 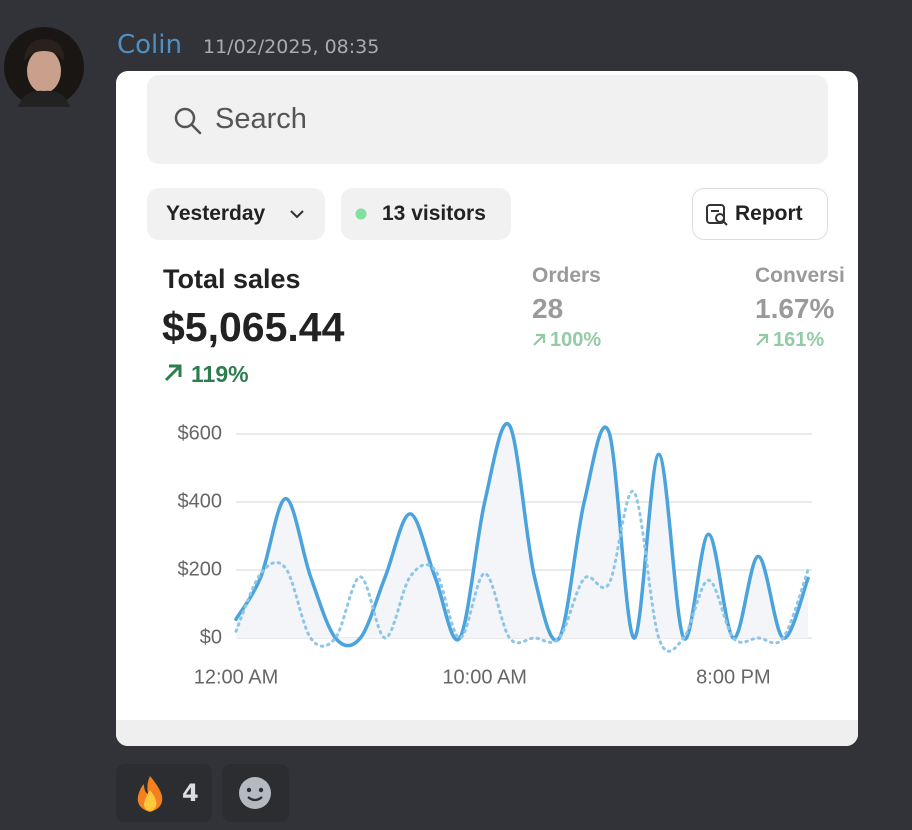 I want to click on chevron, so click(x=297, y=214).